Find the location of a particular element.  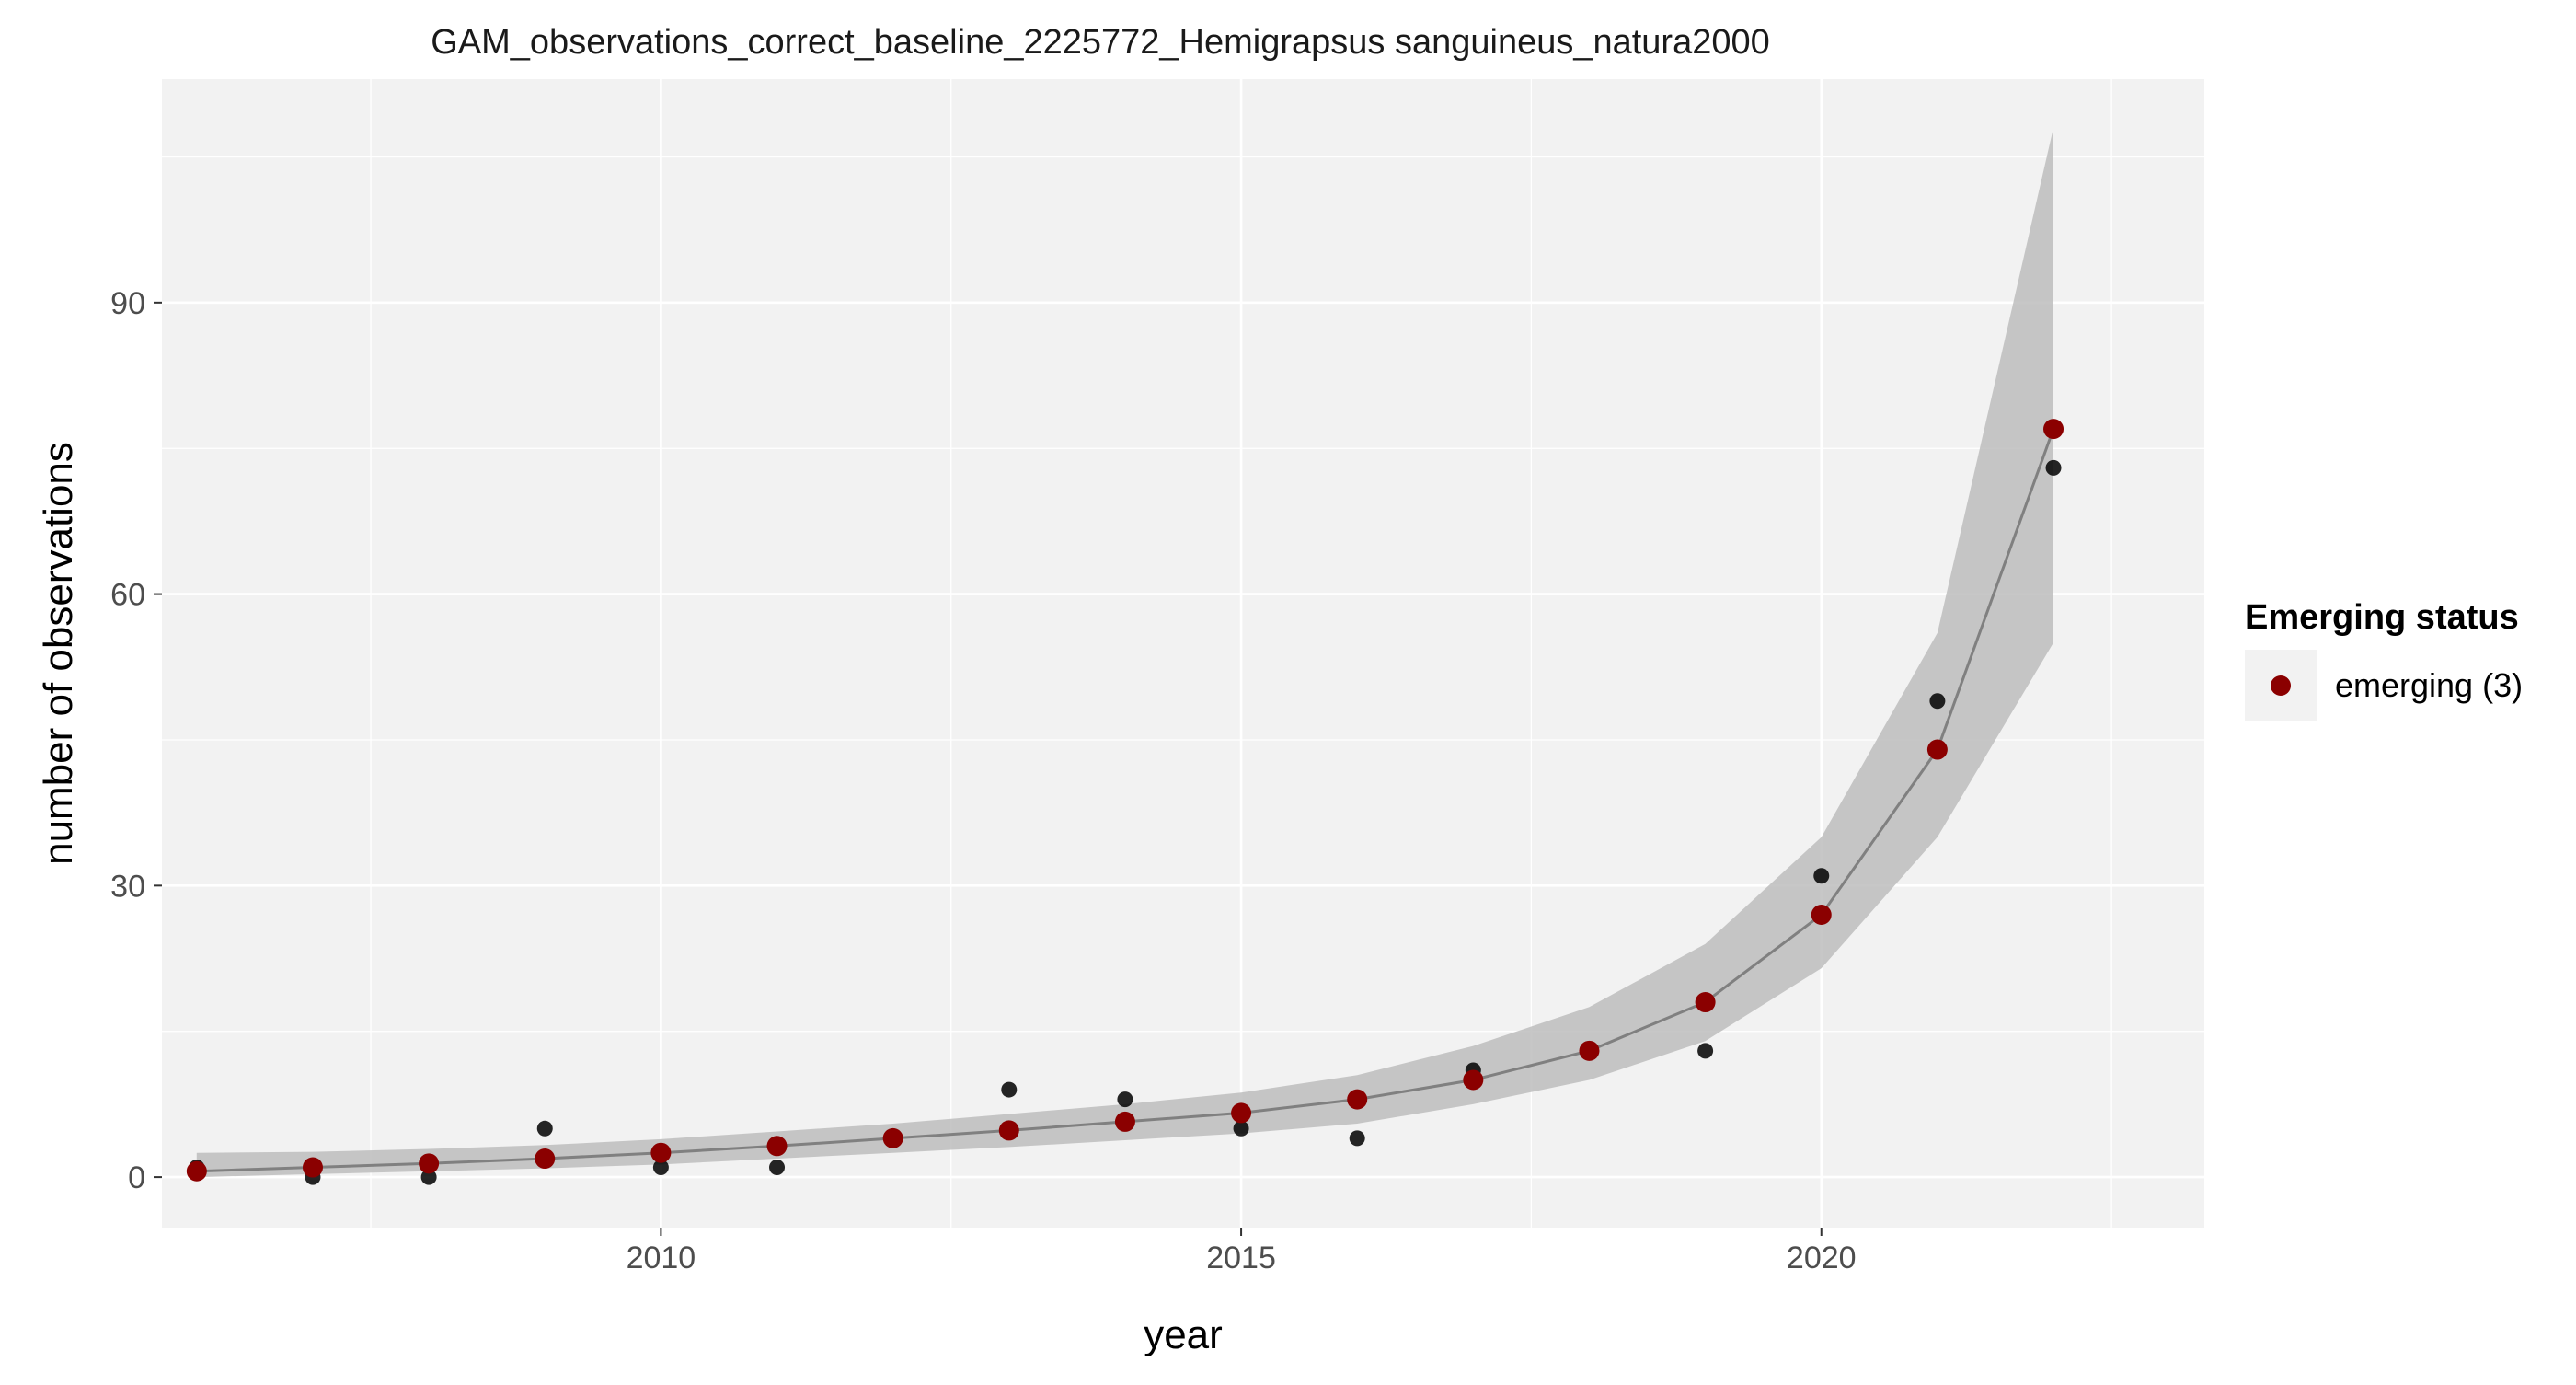

legend: Emerging status emerging (3) is located at coordinates (2384, 659).